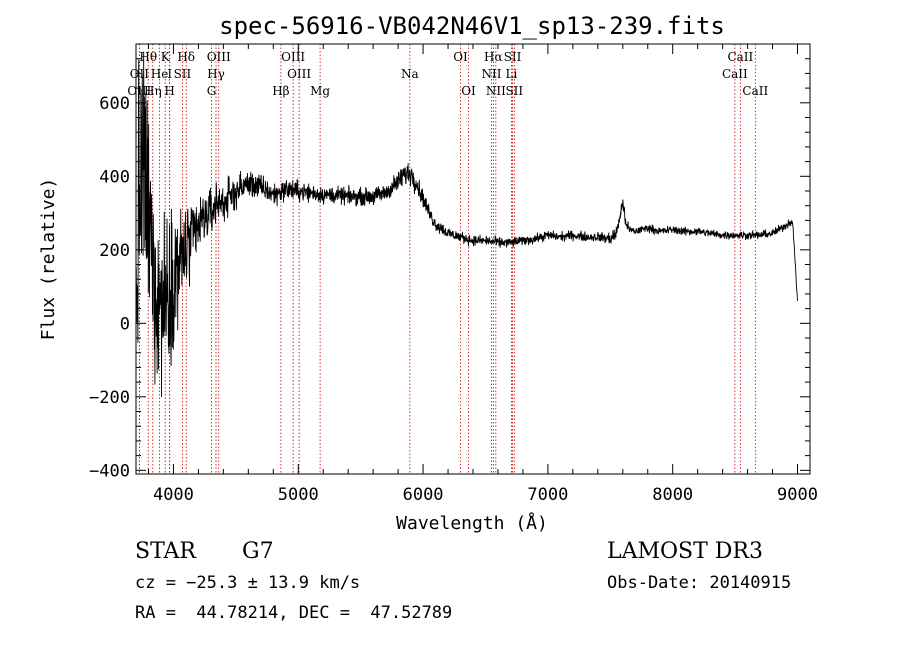  I want to click on line-label-15: OIII, so click(299, 74).